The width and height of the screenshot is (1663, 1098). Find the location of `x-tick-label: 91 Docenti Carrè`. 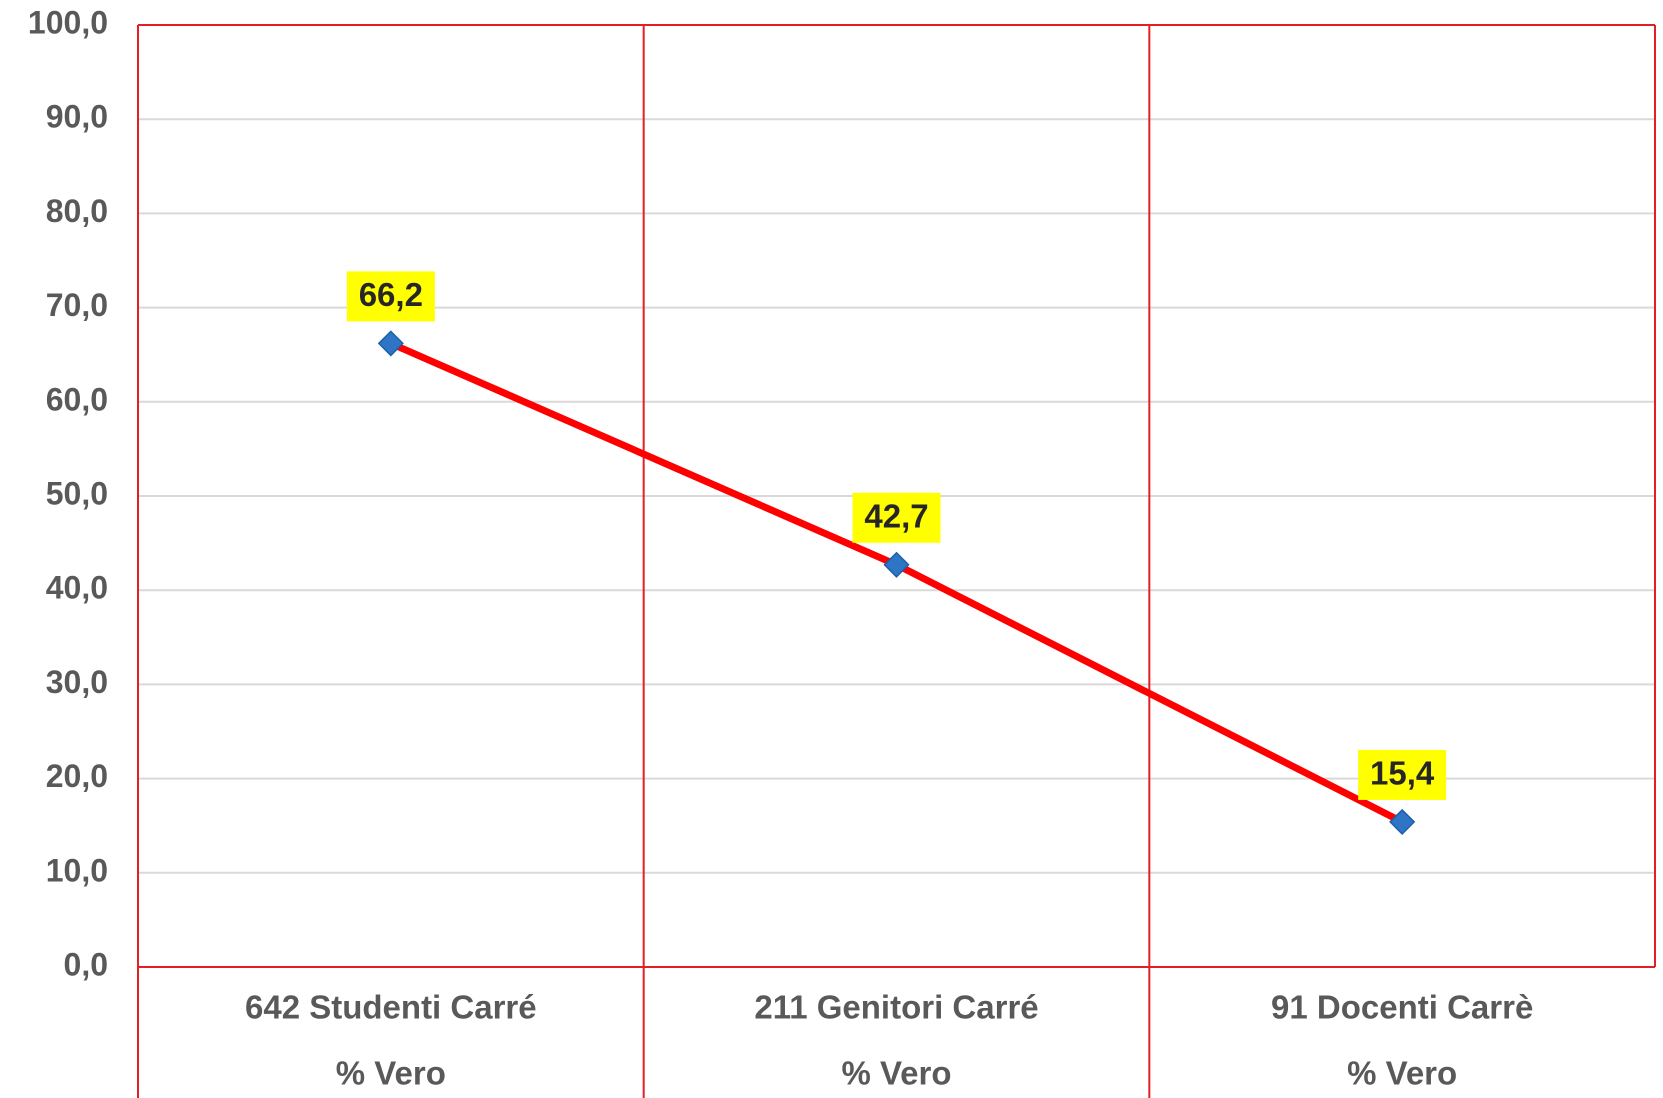

x-tick-label: 91 Docenti Carrè is located at coordinates (1402, 1007).